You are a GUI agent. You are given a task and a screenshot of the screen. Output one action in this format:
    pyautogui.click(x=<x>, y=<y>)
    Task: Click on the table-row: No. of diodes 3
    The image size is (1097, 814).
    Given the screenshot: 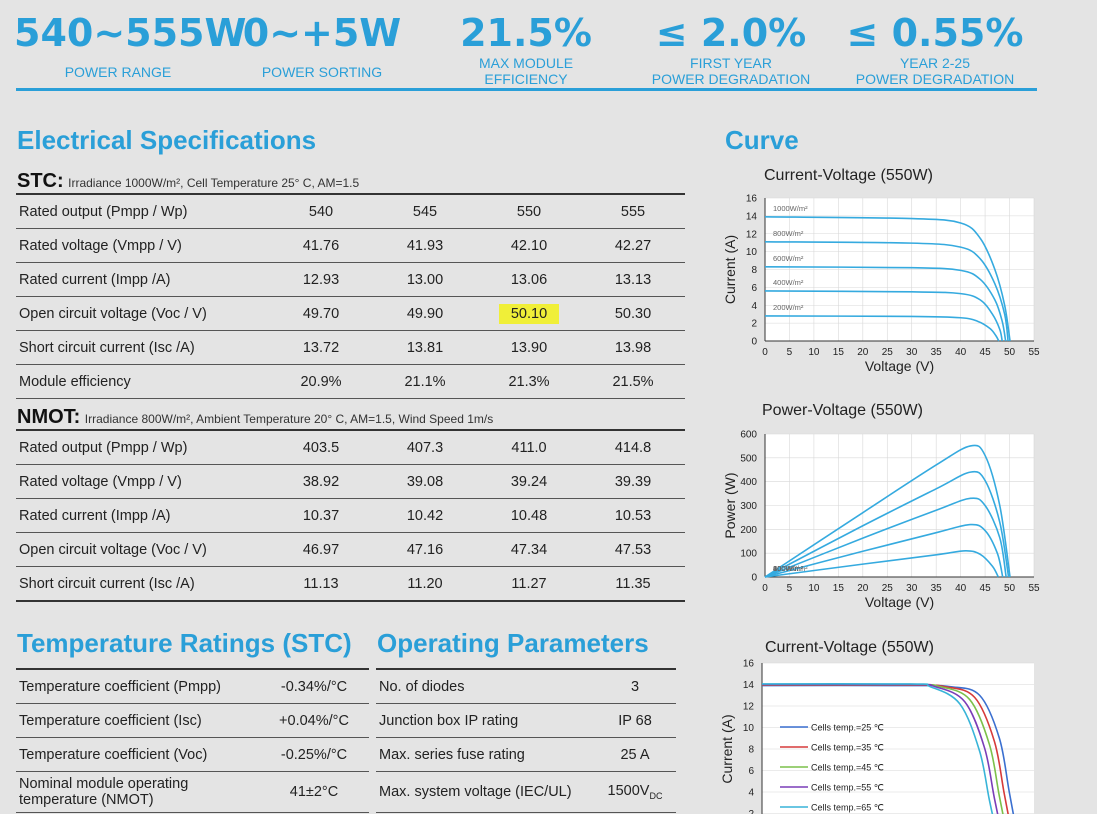 What is the action you would take?
    pyautogui.click(x=526, y=686)
    